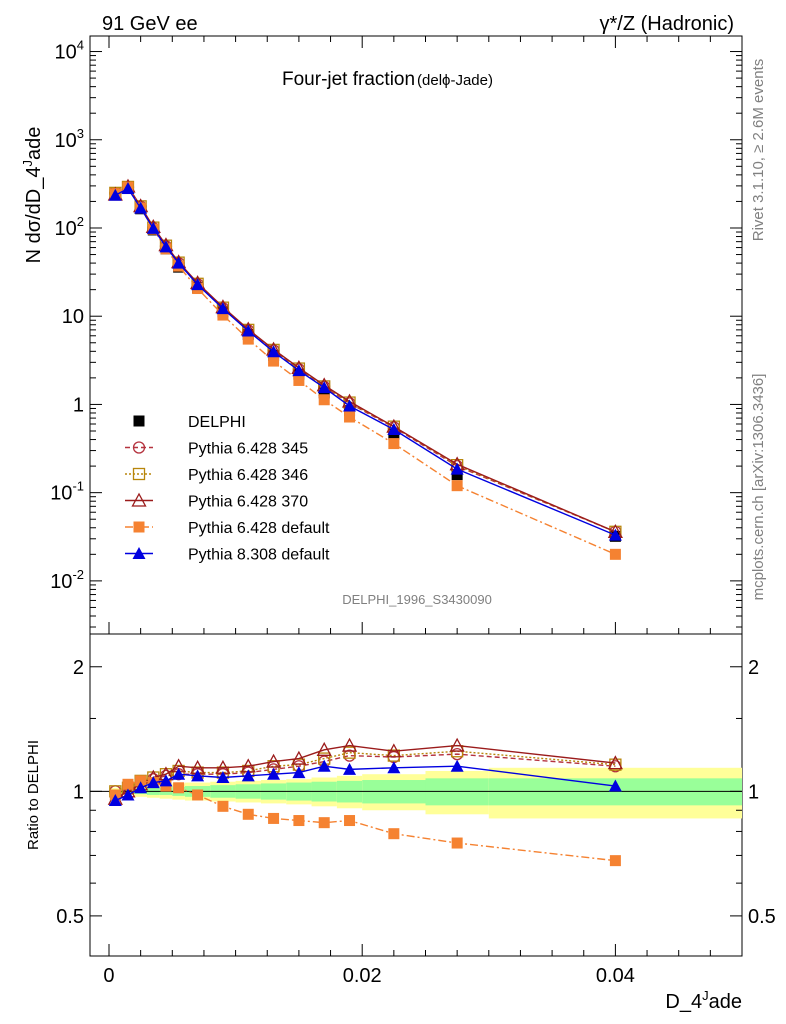 The image size is (786, 1024). What do you see at coordinates (365, 821) in the screenshot?
I see `ratio-line-pythia-6-428-default` at bounding box center [365, 821].